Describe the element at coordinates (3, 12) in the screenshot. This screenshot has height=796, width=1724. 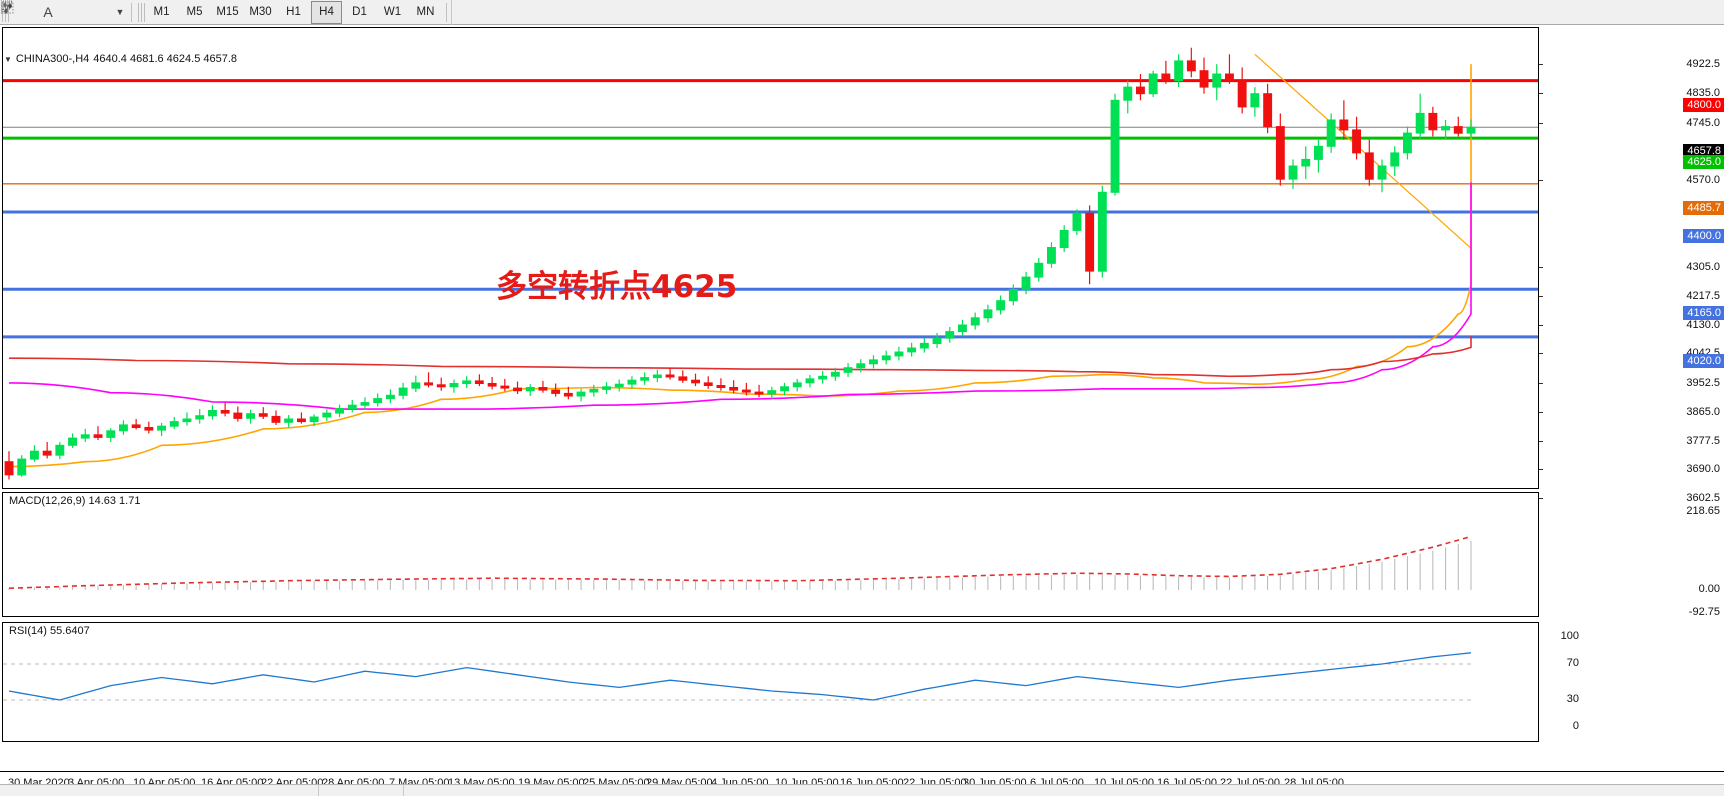
I see `svg-text: F` at that location.